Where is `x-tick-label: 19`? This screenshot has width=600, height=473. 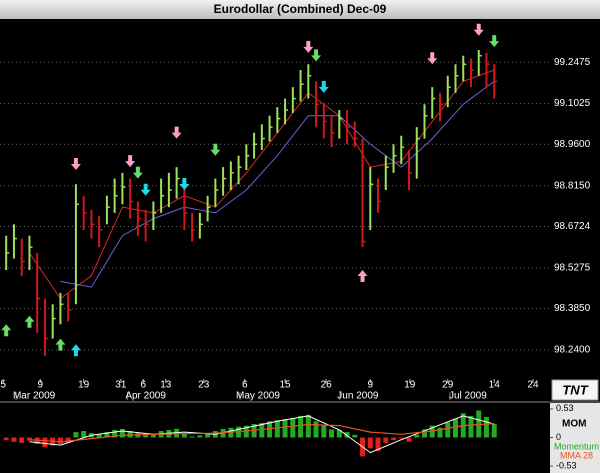 x-tick-label: 19 is located at coordinates (410, 385).